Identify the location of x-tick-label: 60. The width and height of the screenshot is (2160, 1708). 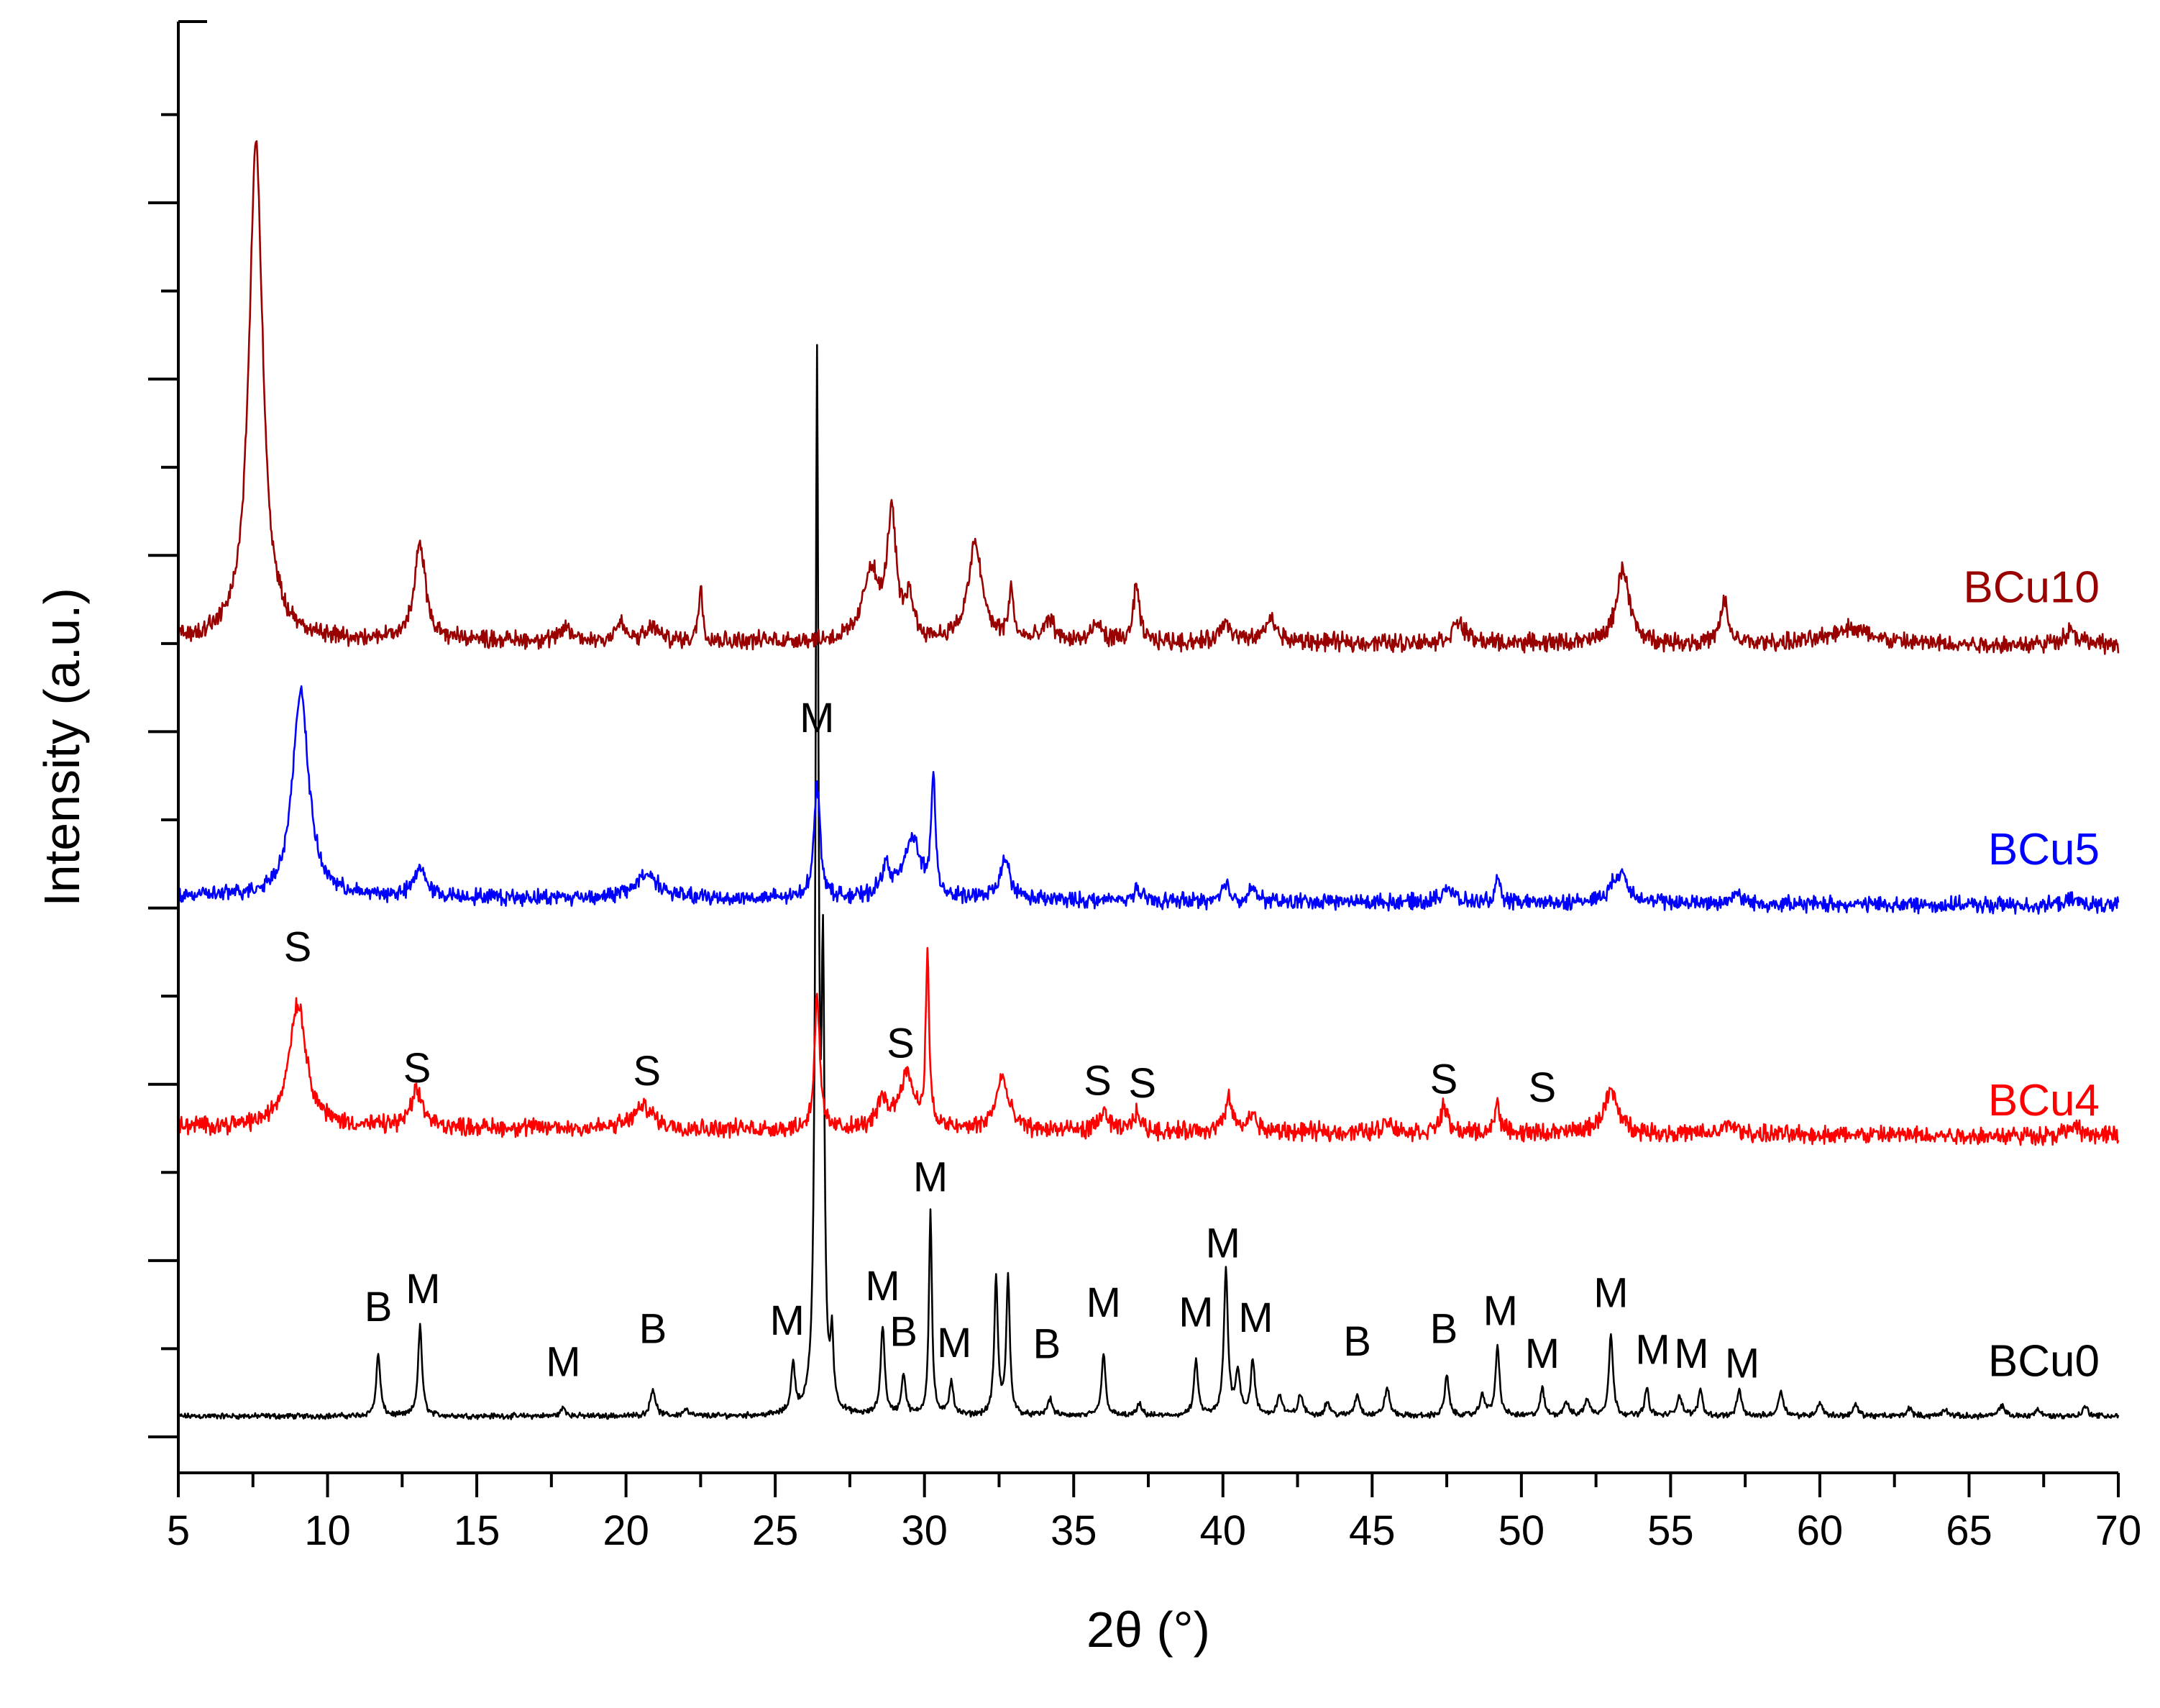
(1820, 1530).